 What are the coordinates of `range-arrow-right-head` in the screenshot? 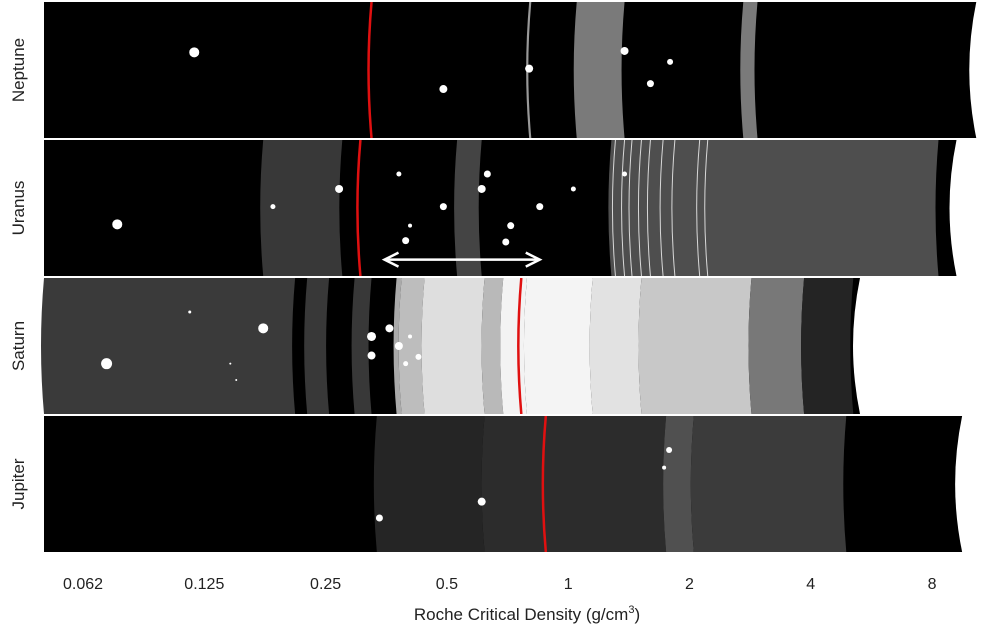 It's located at (534, 259).